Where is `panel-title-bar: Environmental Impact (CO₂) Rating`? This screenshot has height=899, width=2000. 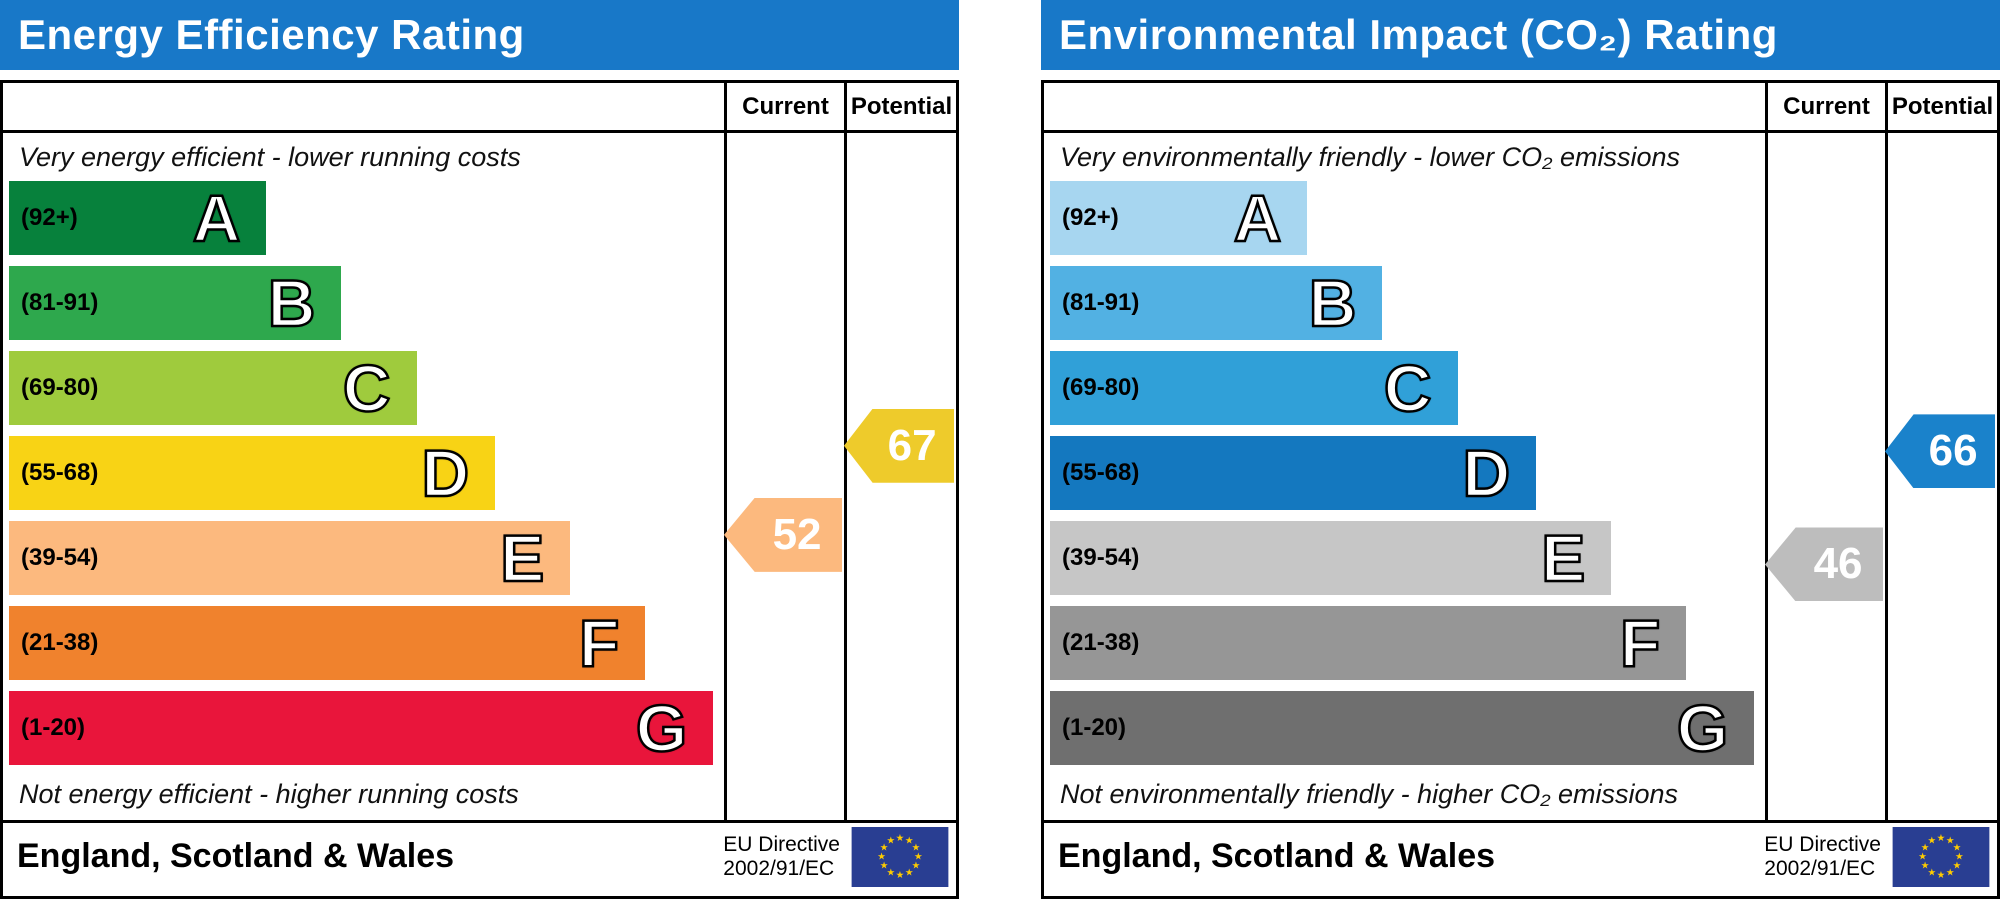 panel-title-bar: Environmental Impact (CO₂) Rating is located at coordinates (1520, 35).